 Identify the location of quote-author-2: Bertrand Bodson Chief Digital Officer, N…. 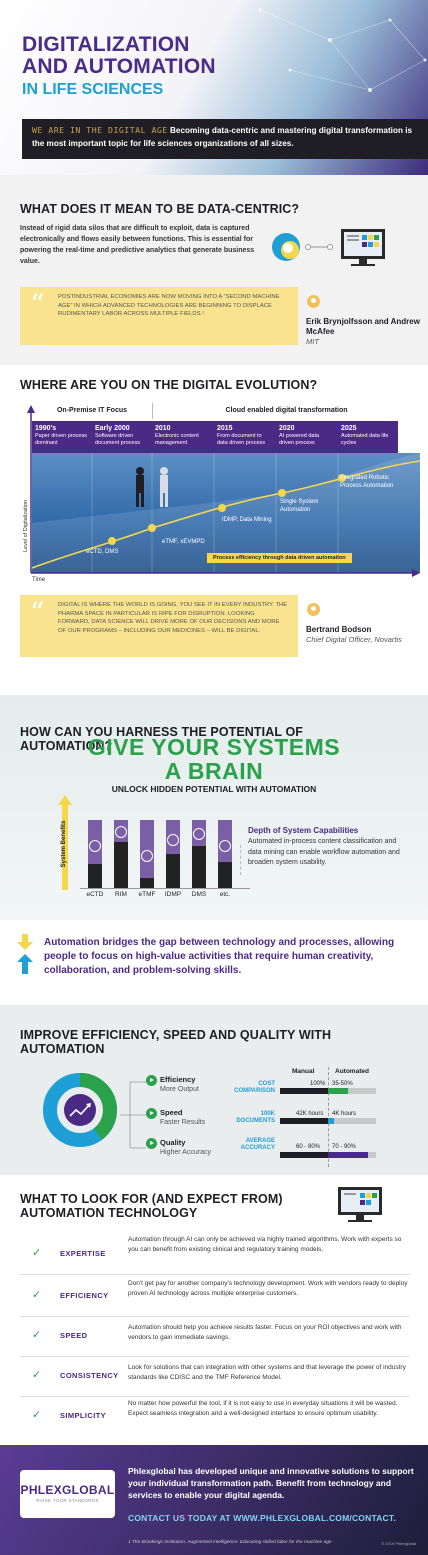
(363, 635).